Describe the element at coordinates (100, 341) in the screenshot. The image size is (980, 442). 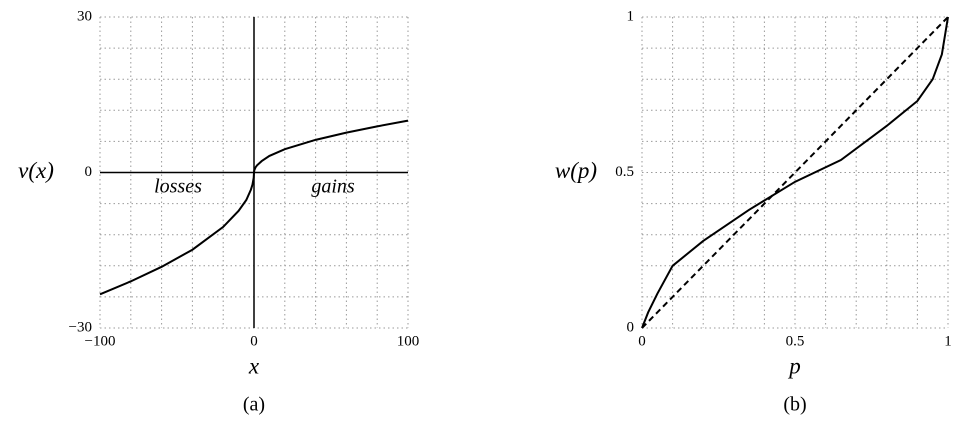
I see `x-tick-label: −100` at that location.